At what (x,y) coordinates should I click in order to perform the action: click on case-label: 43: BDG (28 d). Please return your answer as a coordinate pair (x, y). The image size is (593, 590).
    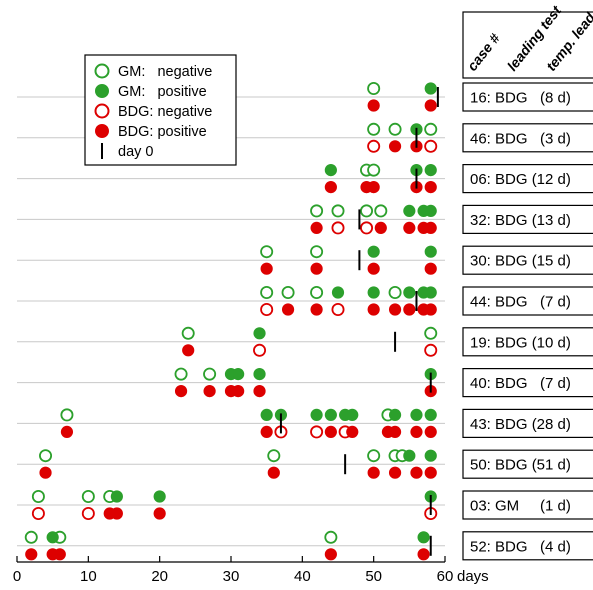
    Looking at the image, I should click on (520, 424).